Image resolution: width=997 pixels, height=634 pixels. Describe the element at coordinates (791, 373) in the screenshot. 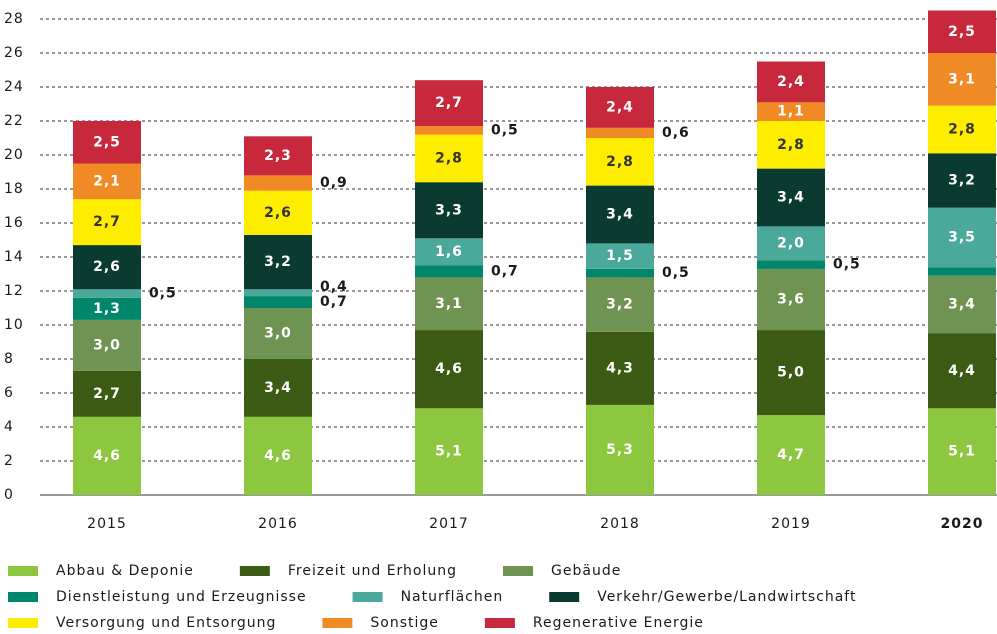

I see `data-label: 5,0` at that location.